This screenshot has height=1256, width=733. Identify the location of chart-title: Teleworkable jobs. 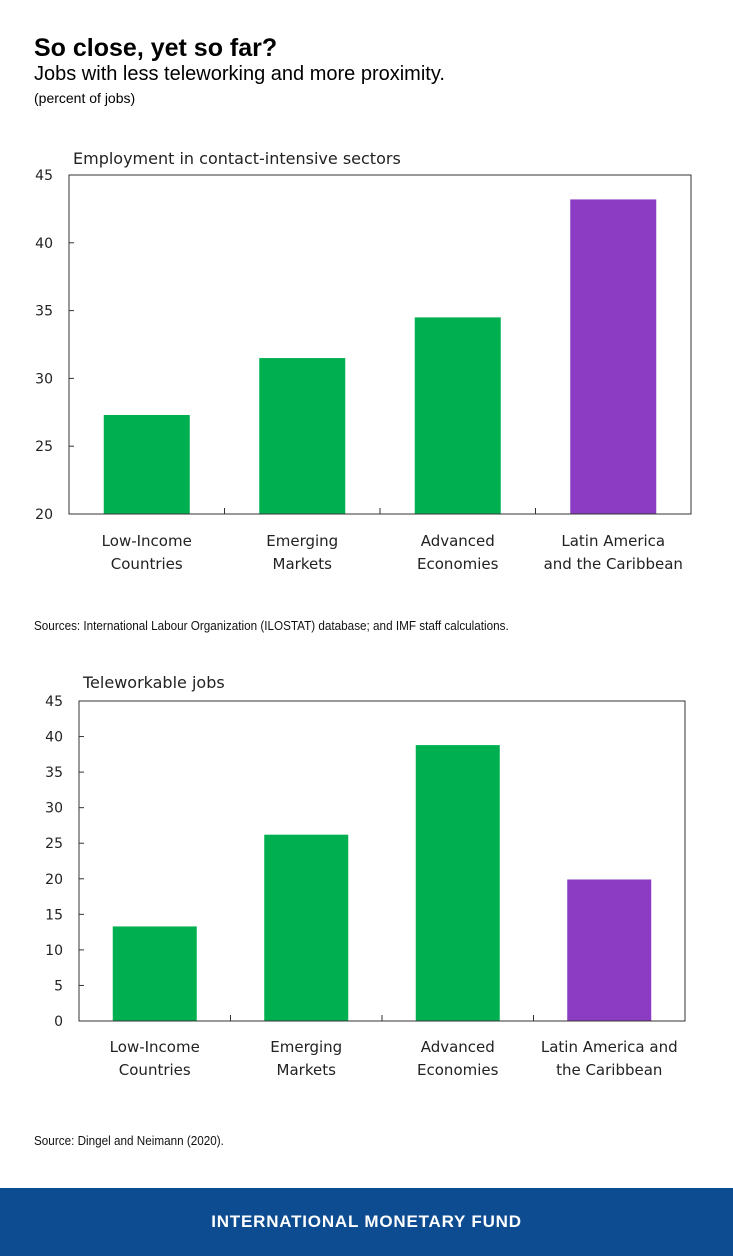
(153, 682).